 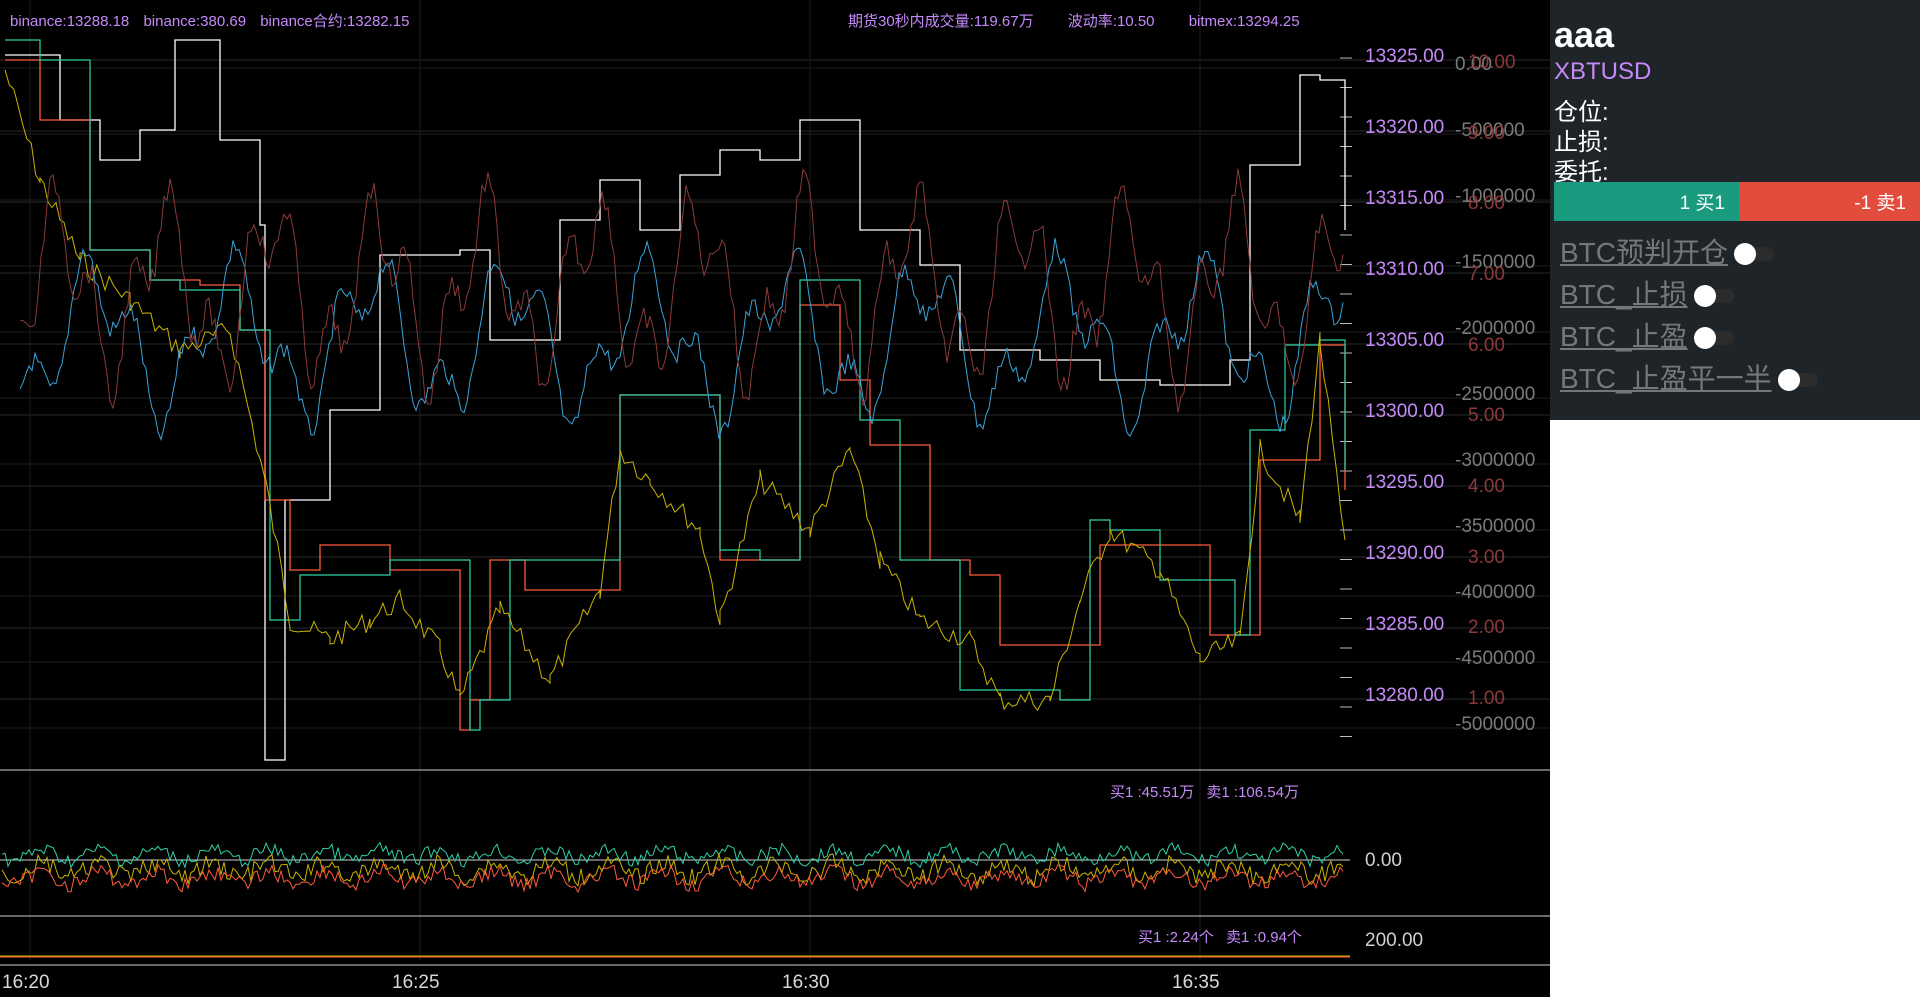 What do you see at coordinates (1473, 64) in the screenshot?
I see `volume-axis-label: 0.00` at bounding box center [1473, 64].